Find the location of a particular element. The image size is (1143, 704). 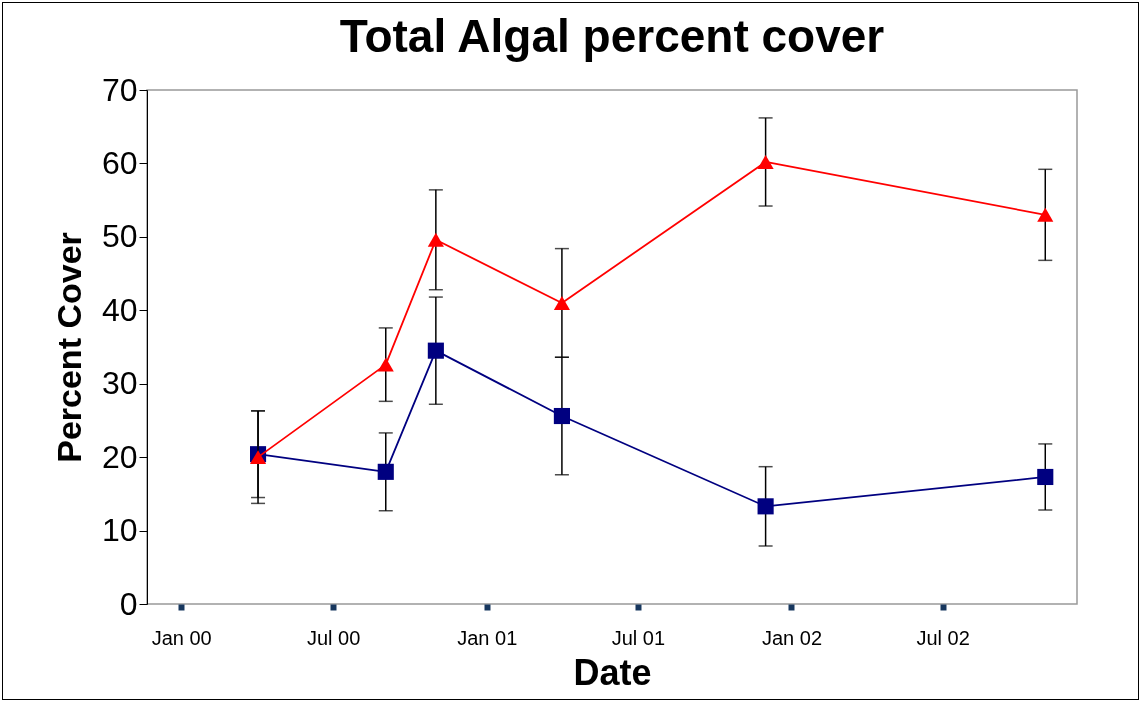

y-tick-label: 50 is located at coordinates (119, 236).